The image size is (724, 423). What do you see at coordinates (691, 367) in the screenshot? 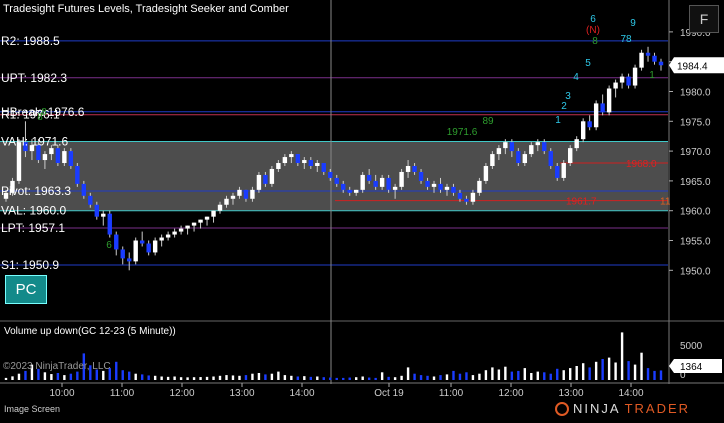
I see `current-volume-label: 1364` at bounding box center [691, 367].